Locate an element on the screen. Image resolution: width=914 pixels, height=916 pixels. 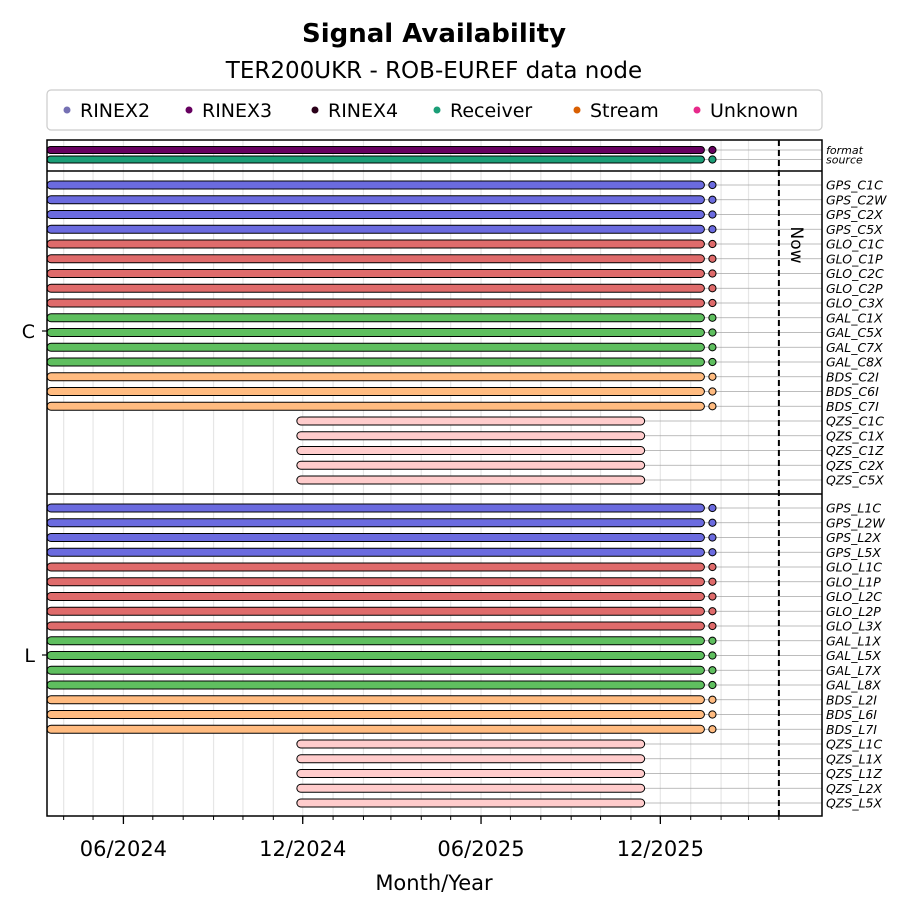
legend-label-unknown: Unknown is located at coordinates (754, 111).